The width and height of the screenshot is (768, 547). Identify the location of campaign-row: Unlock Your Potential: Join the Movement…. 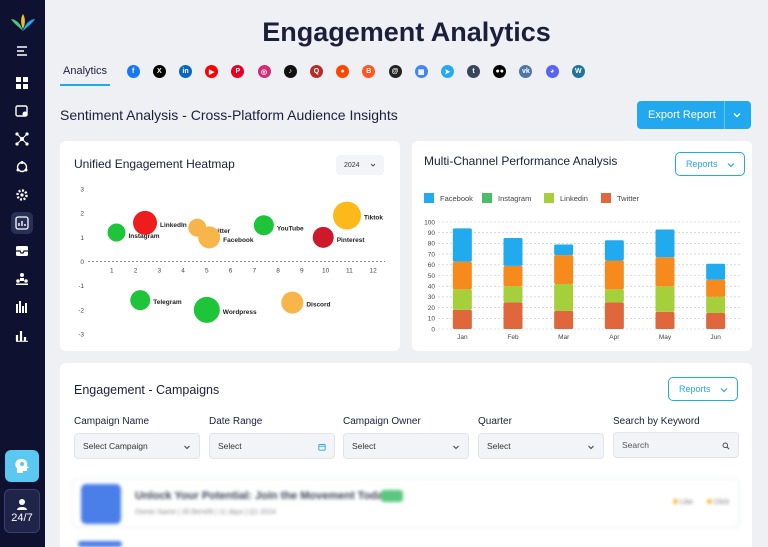
(406, 503).